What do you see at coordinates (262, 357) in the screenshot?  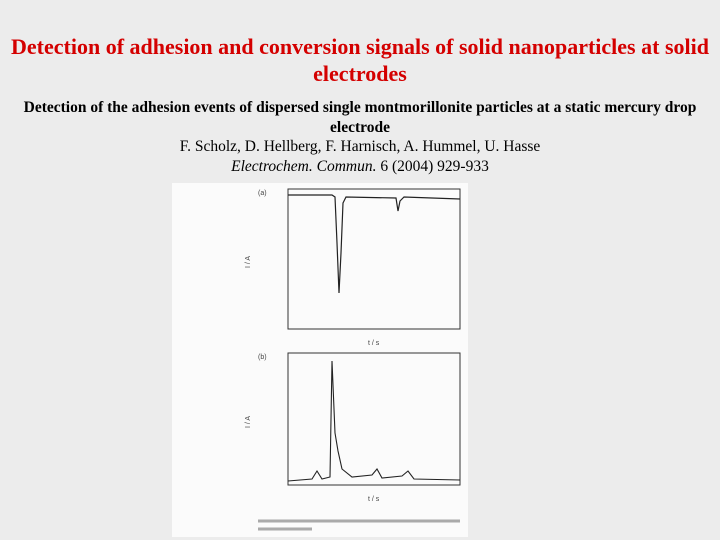 I see `panel-label: (b)` at bounding box center [262, 357].